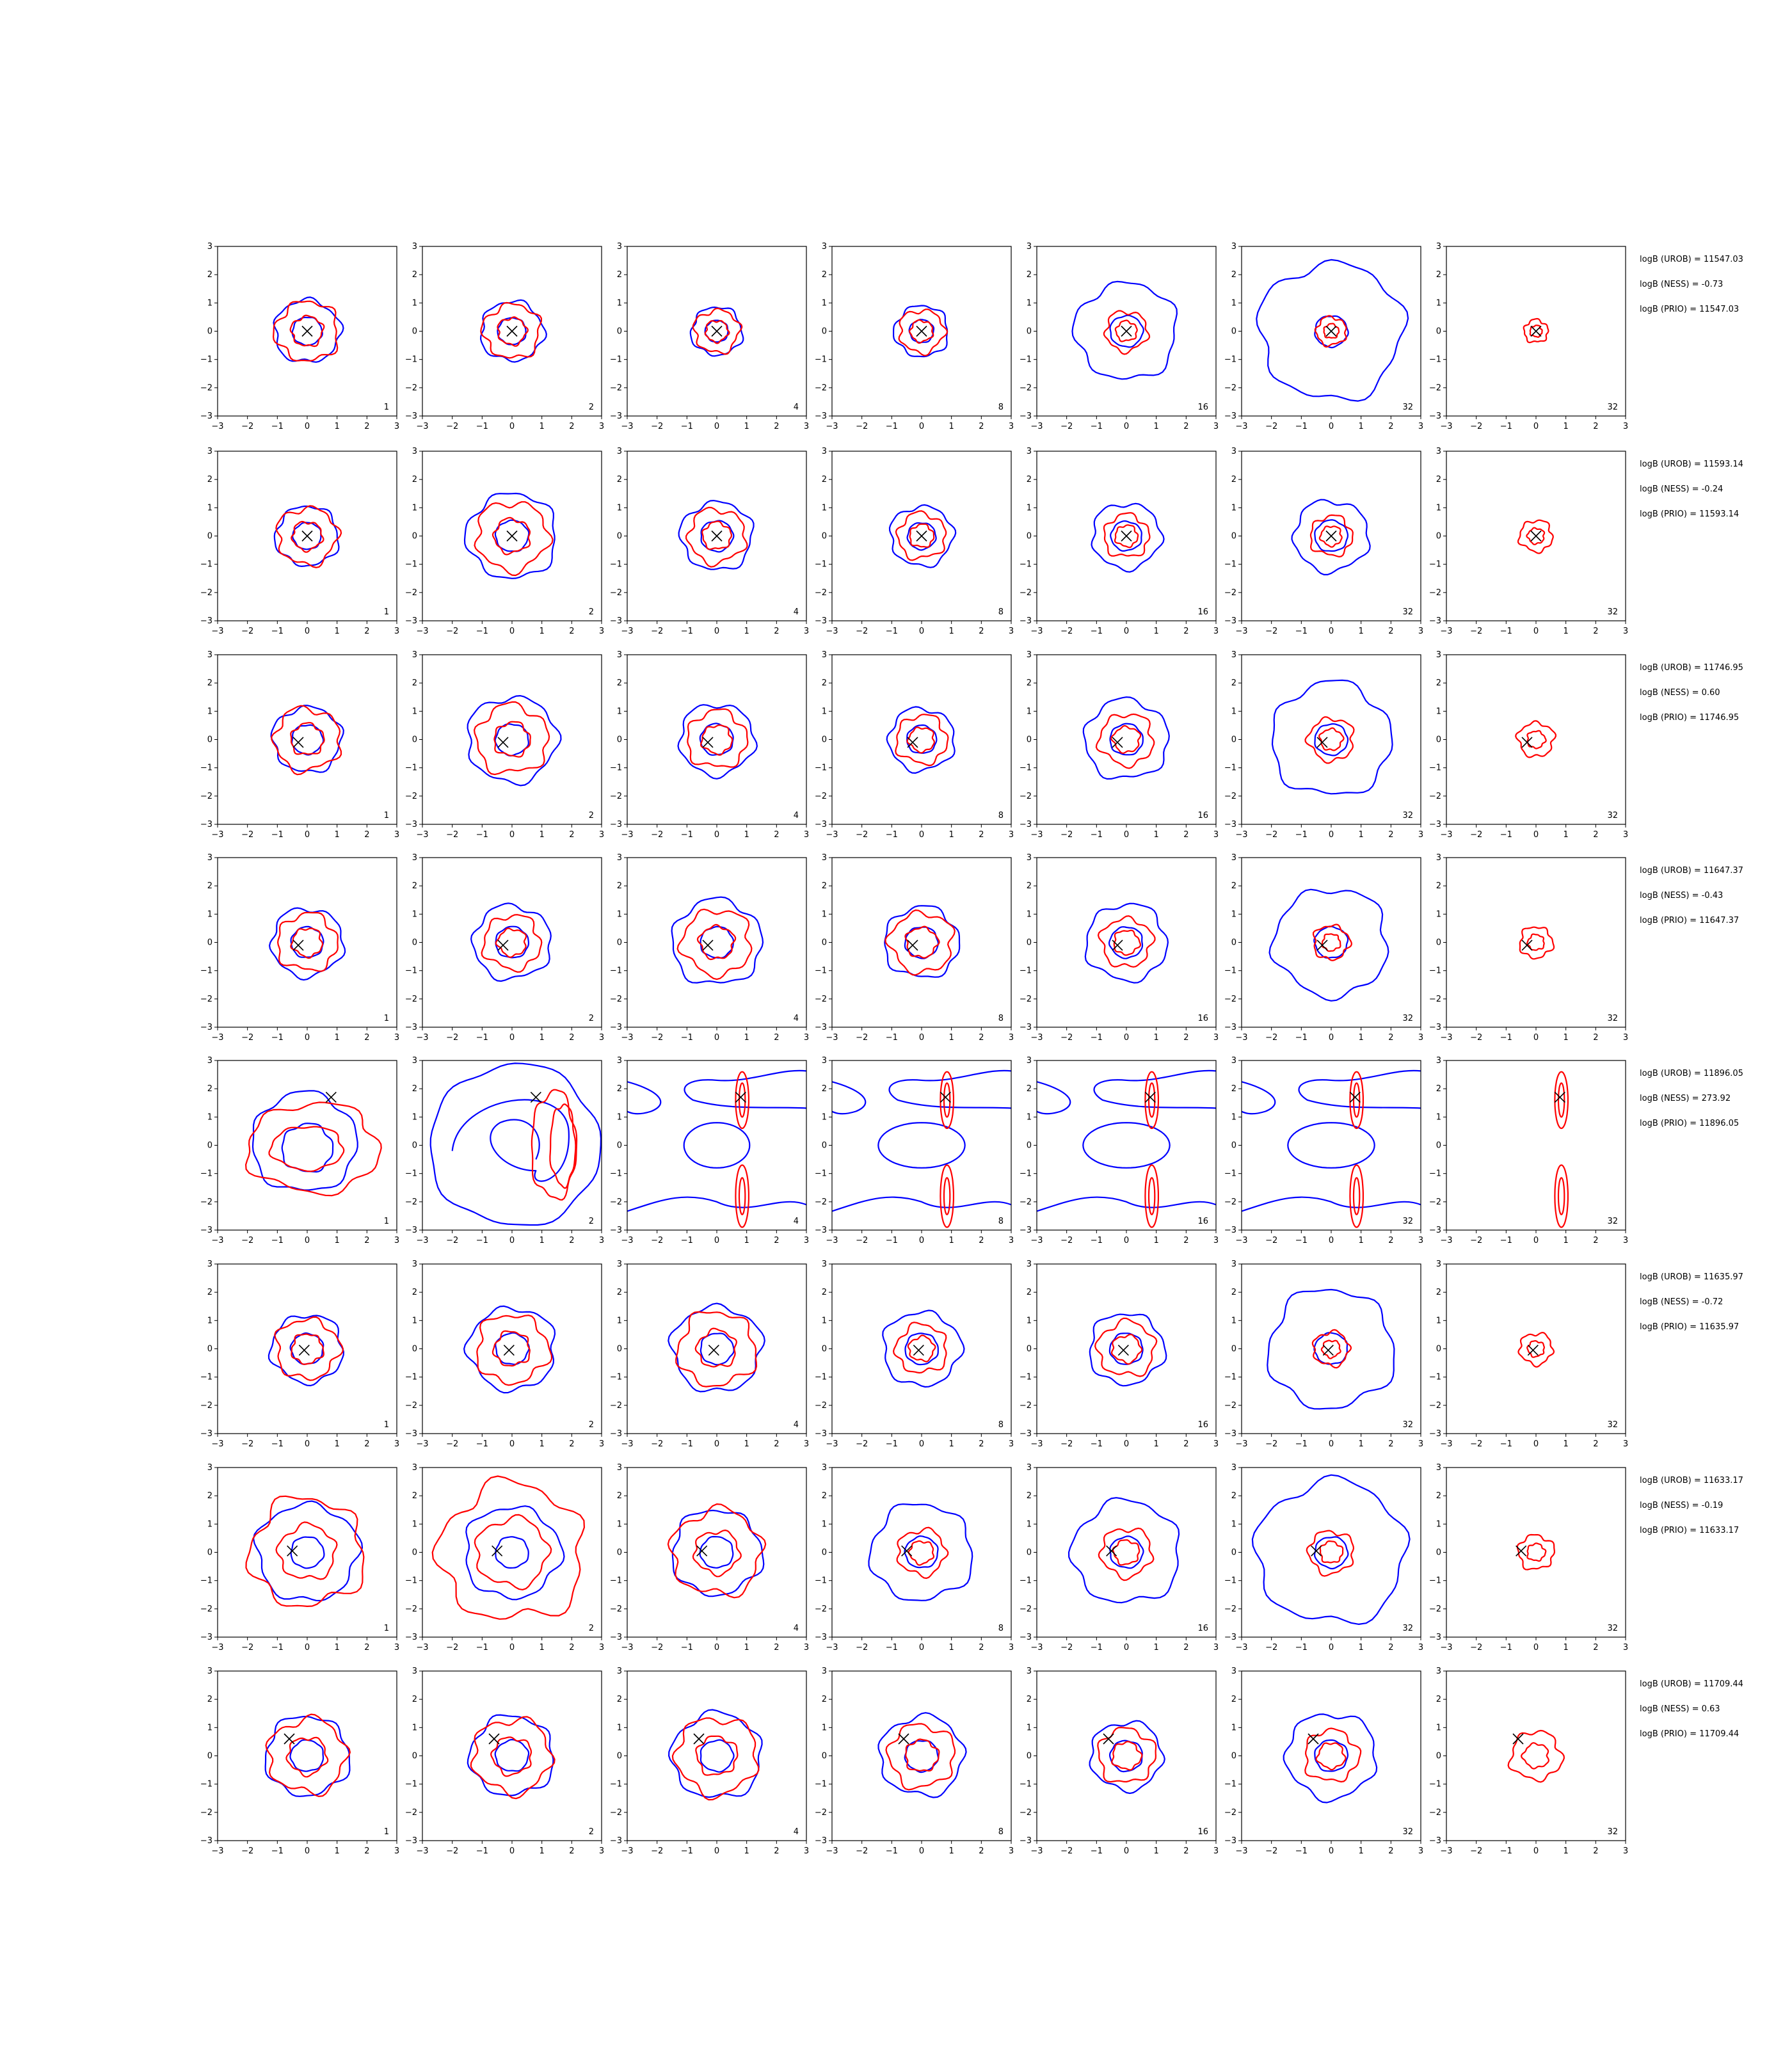  What do you see at coordinates (298, 742) in the screenshot?
I see `true-value-marker` at bounding box center [298, 742].